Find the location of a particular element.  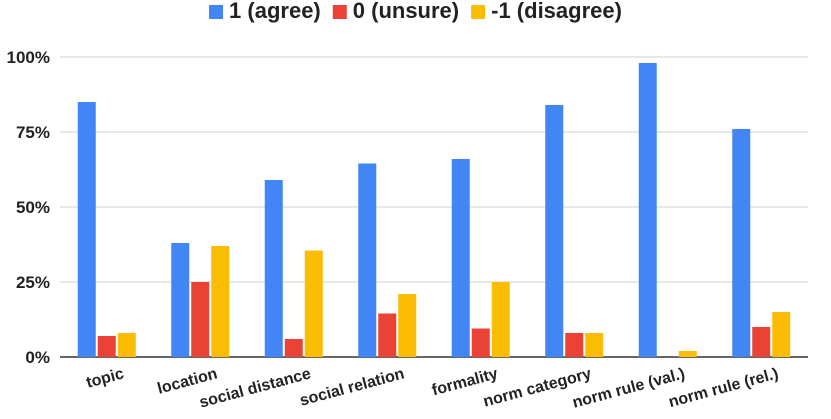

bar-social-relation-0-unsure is located at coordinates (387, 335).